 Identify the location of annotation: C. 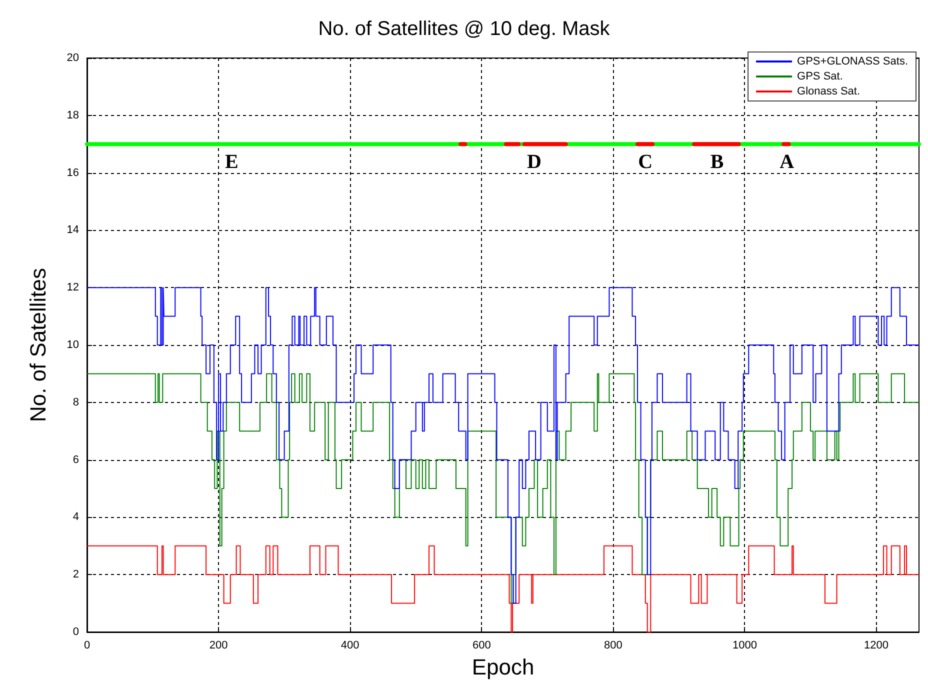
(645, 162).